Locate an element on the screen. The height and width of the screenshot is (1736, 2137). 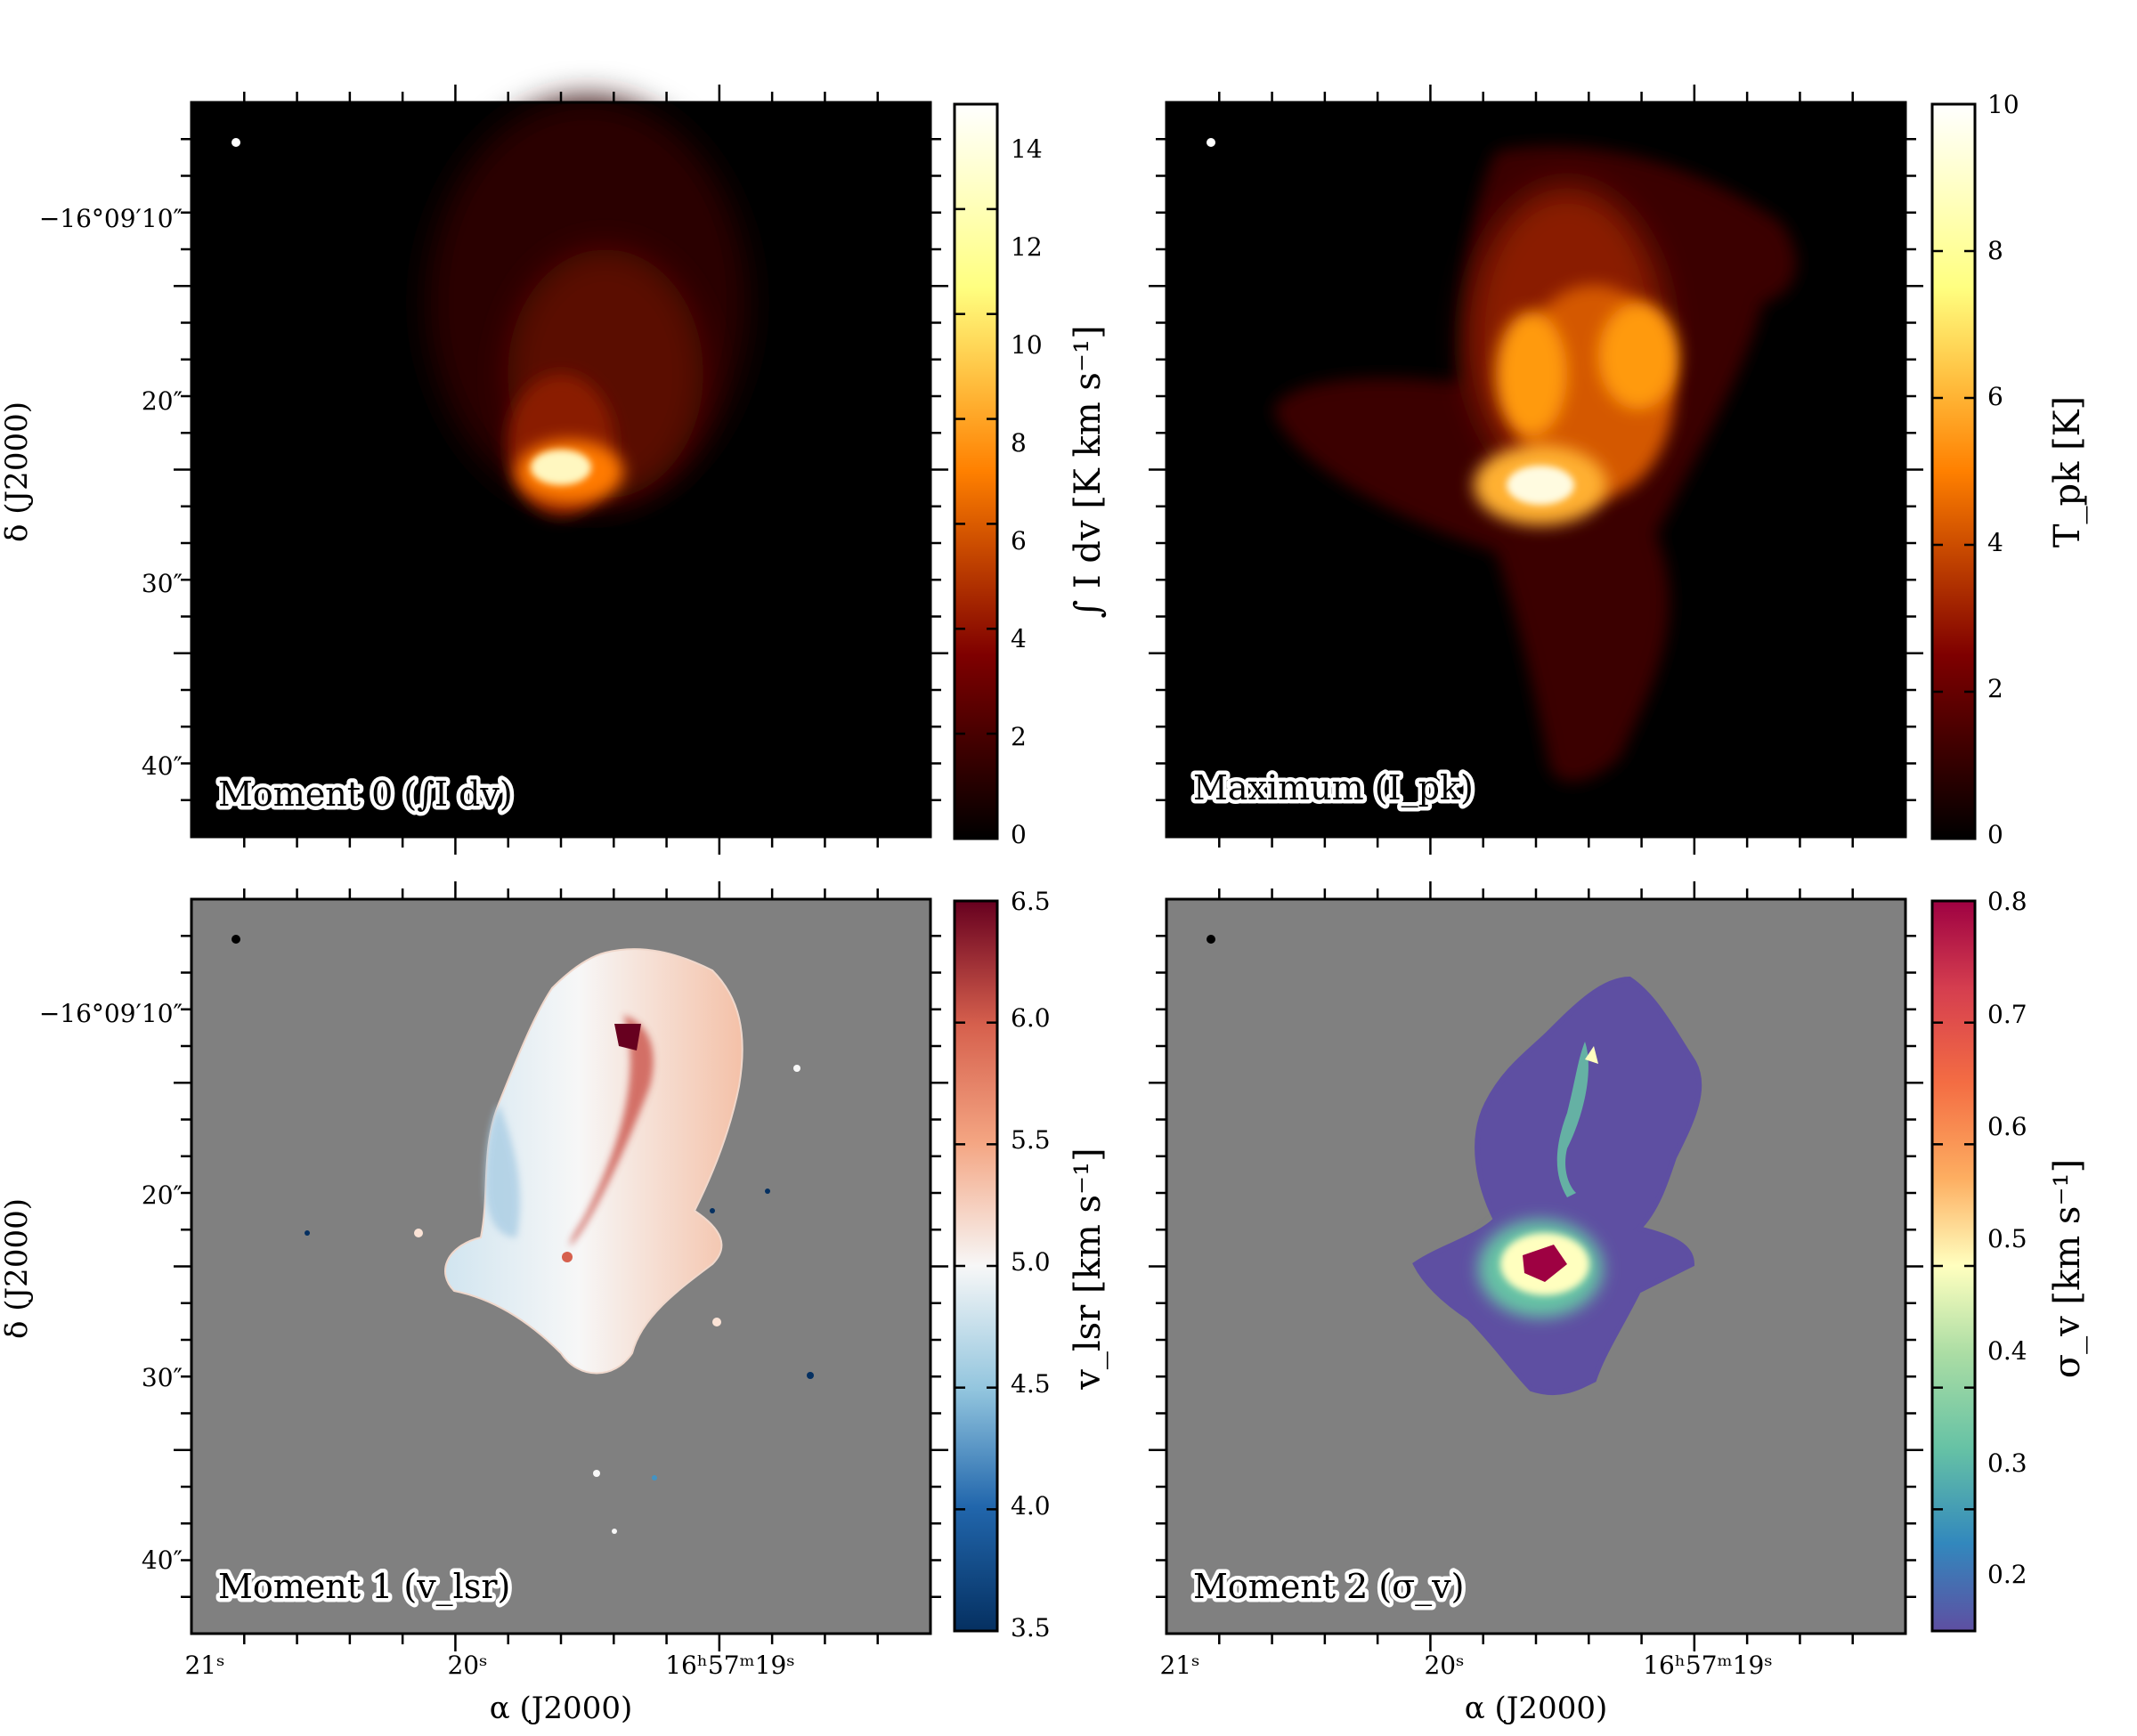
moment1-colorbar-label: v_lsr [km s⁻¹] is located at coordinates (1088, 1269).